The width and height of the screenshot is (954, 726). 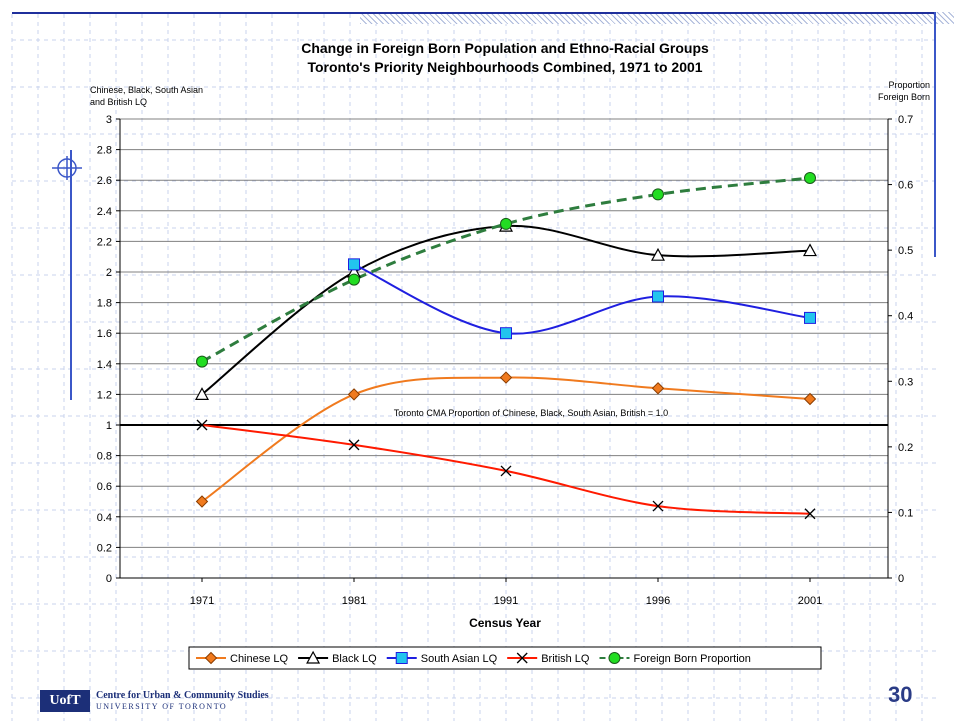 I want to click on header-hatch-band, so click(x=657, y=18).